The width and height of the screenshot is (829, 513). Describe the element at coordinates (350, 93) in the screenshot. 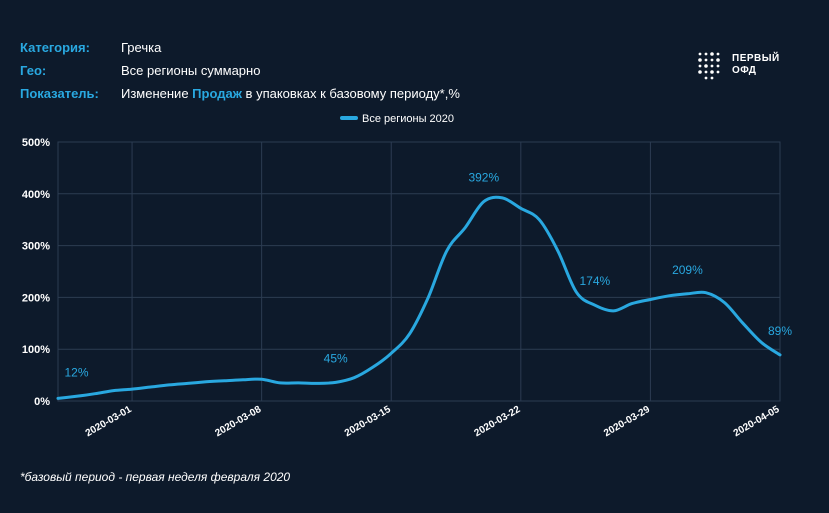

I see `metric-value-after: в упаковках к базовому периоду*,%` at that location.